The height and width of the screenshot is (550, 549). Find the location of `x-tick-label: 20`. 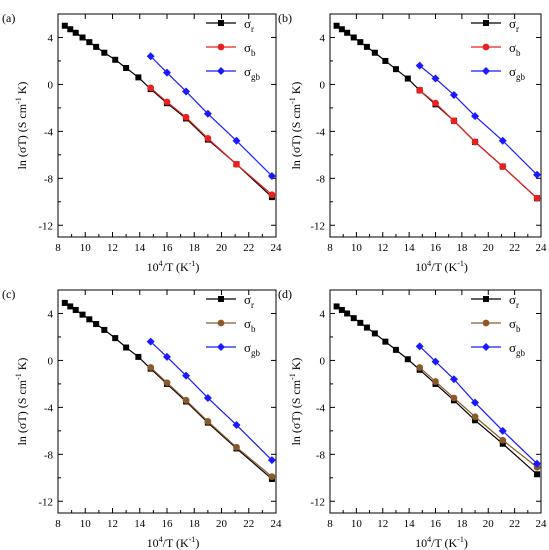

x-tick-label: 20 is located at coordinates (222, 248).